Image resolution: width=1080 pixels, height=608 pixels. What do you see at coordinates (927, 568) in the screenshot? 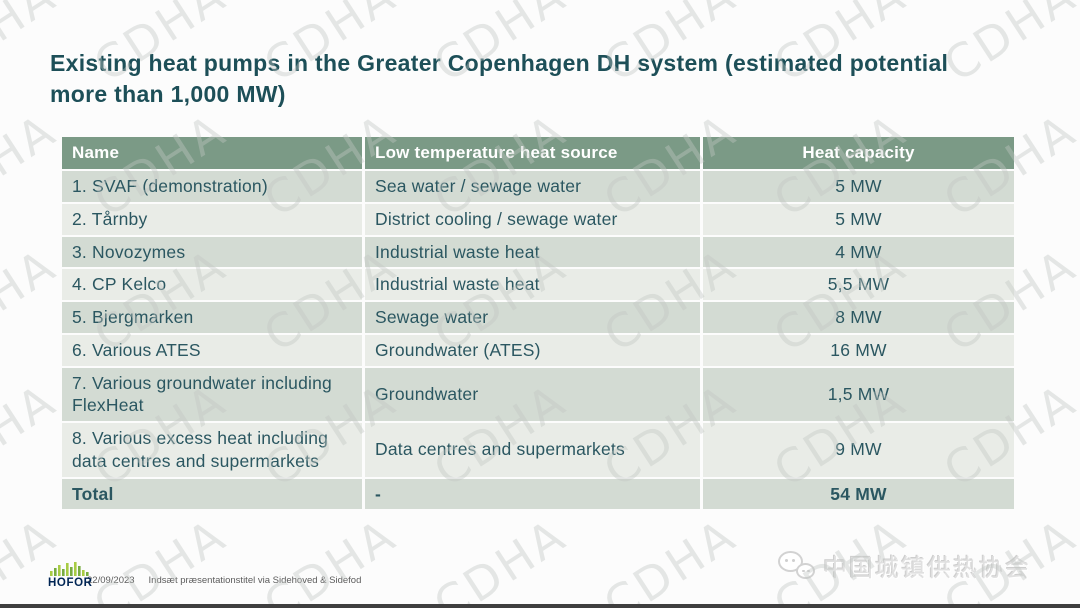
I see `association-name: 中国城镇供热协会` at bounding box center [927, 568].